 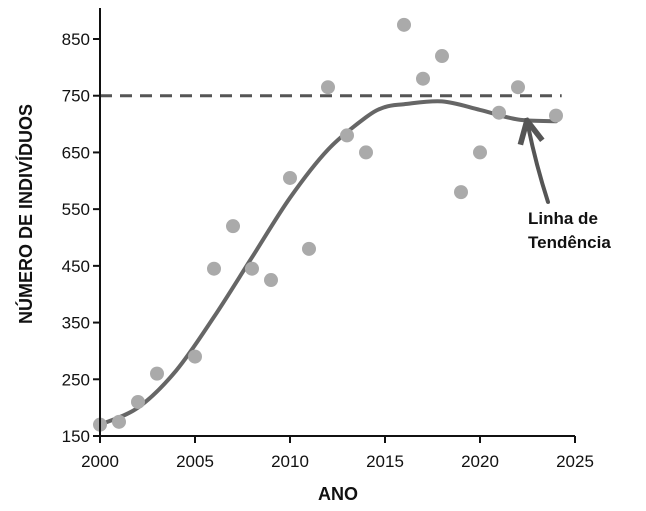 I want to click on annotation-line-1: Linha de, so click(x=563, y=218).